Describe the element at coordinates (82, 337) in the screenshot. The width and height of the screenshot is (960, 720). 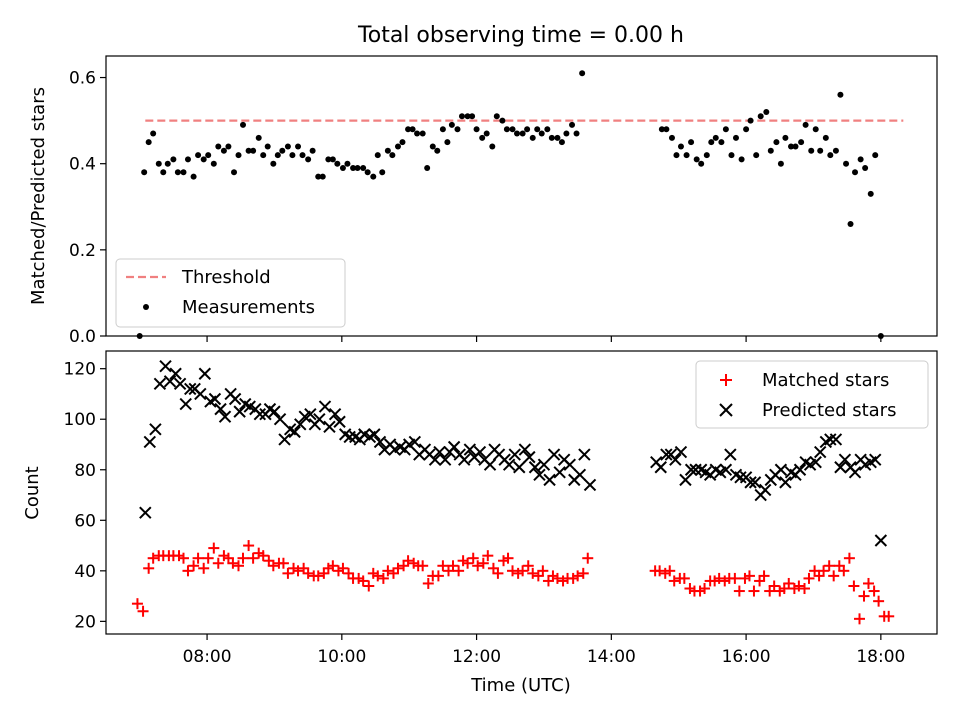
I see `ratio-y-tick-label: 0.0` at that location.